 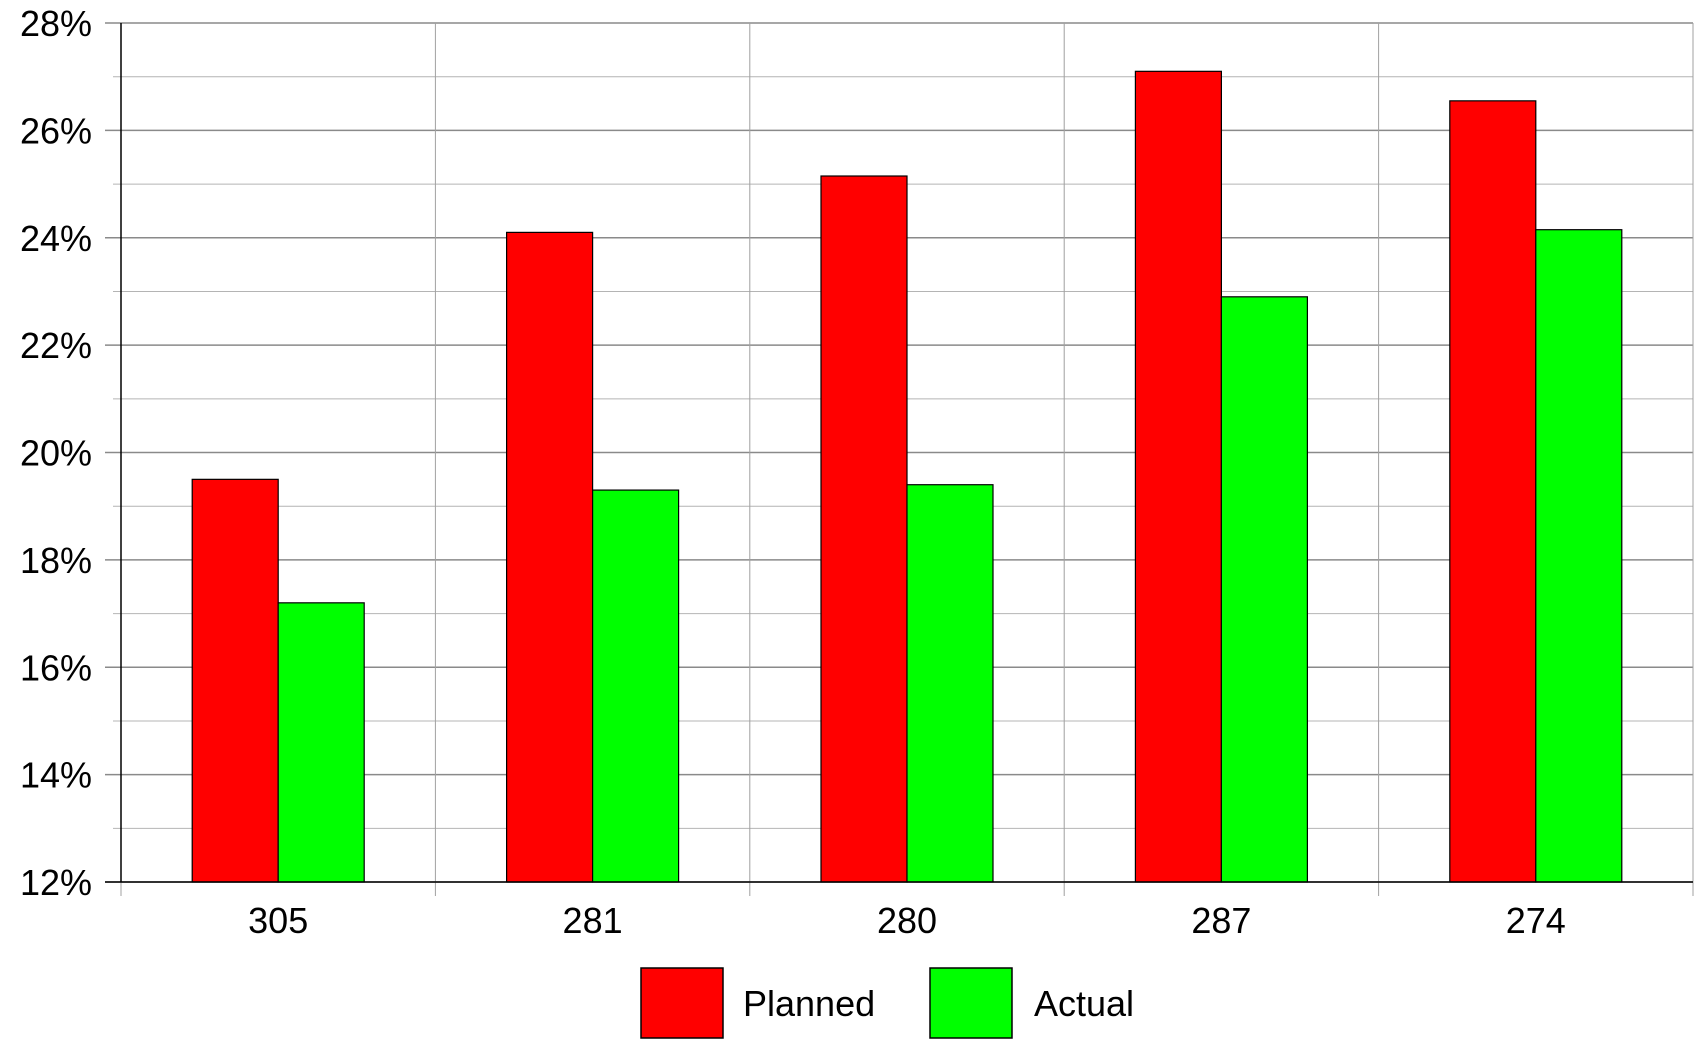 What do you see at coordinates (971, 1003) in the screenshot?
I see `legend-swatch-actual` at bounding box center [971, 1003].